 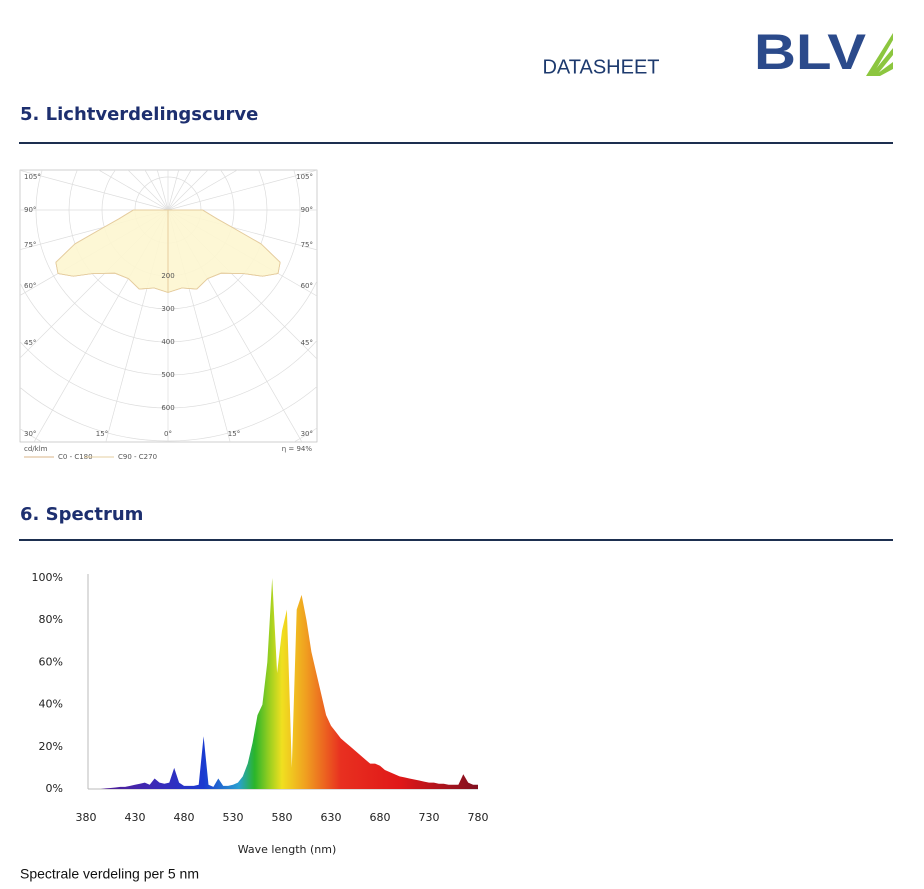 I want to click on unit-label: cd/klm, so click(x=36, y=449).